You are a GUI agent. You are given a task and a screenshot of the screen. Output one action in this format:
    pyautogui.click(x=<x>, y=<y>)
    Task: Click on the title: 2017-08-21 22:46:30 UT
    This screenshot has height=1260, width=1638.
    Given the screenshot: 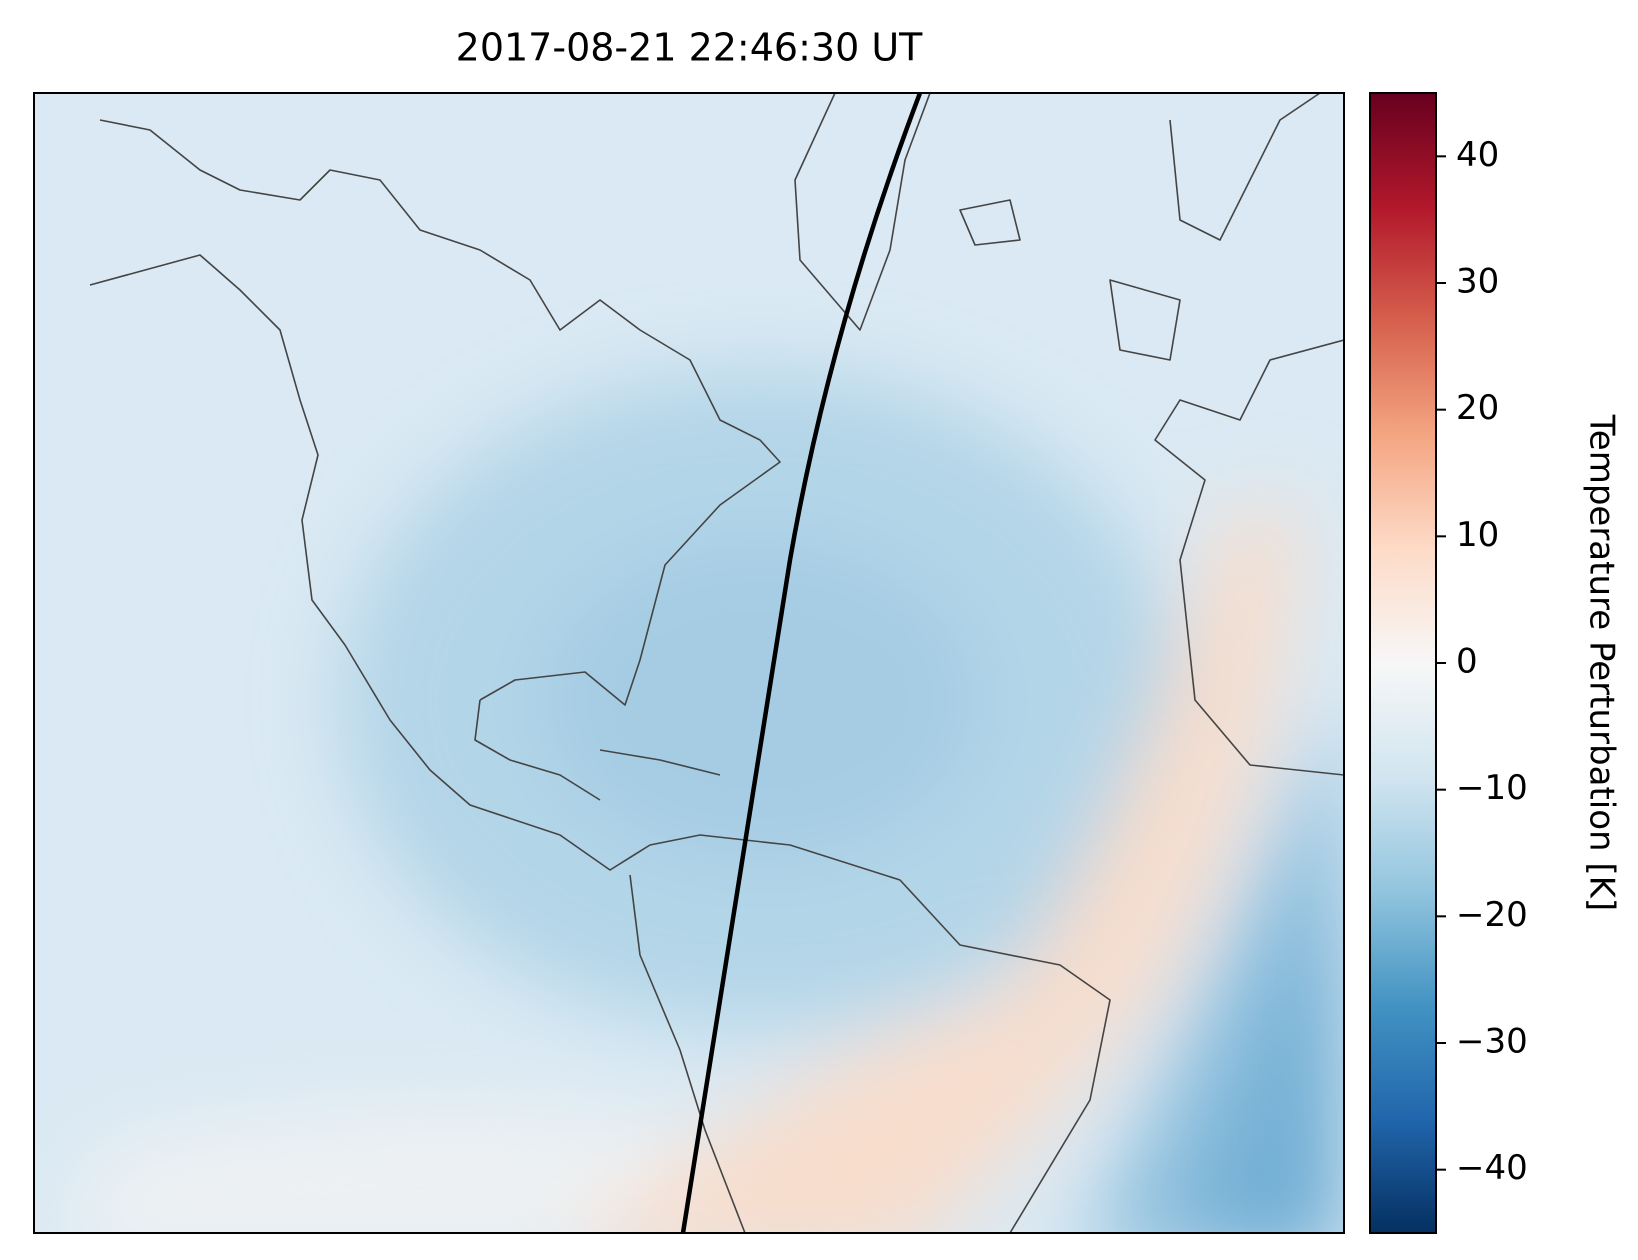 What is the action you would take?
    pyautogui.click(x=689, y=48)
    